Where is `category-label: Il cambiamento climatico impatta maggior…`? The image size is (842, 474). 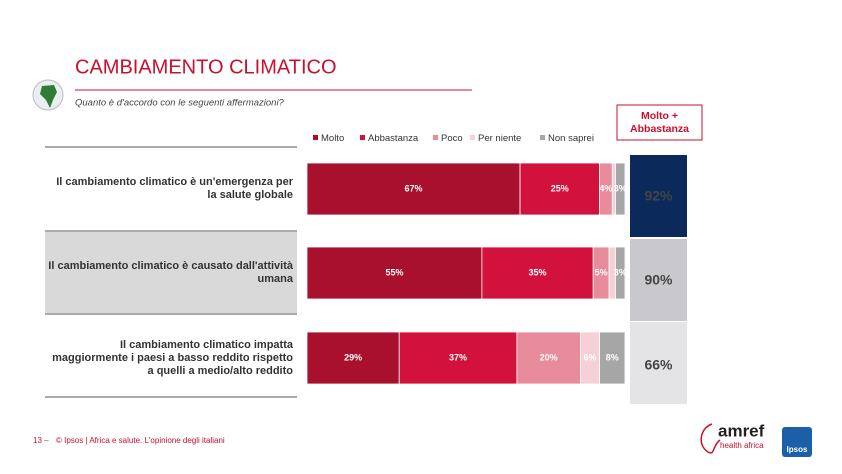
category-label: Il cambiamento climatico impatta maggior… is located at coordinates (172, 357).